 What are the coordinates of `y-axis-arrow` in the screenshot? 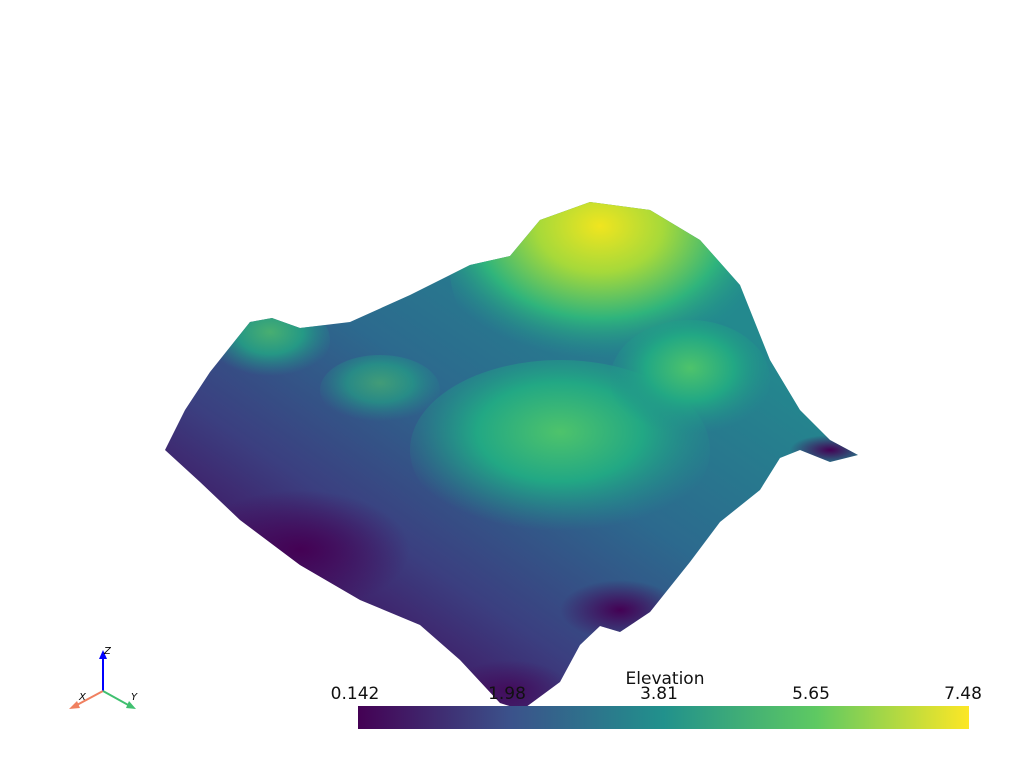 It's located at (116, 698).